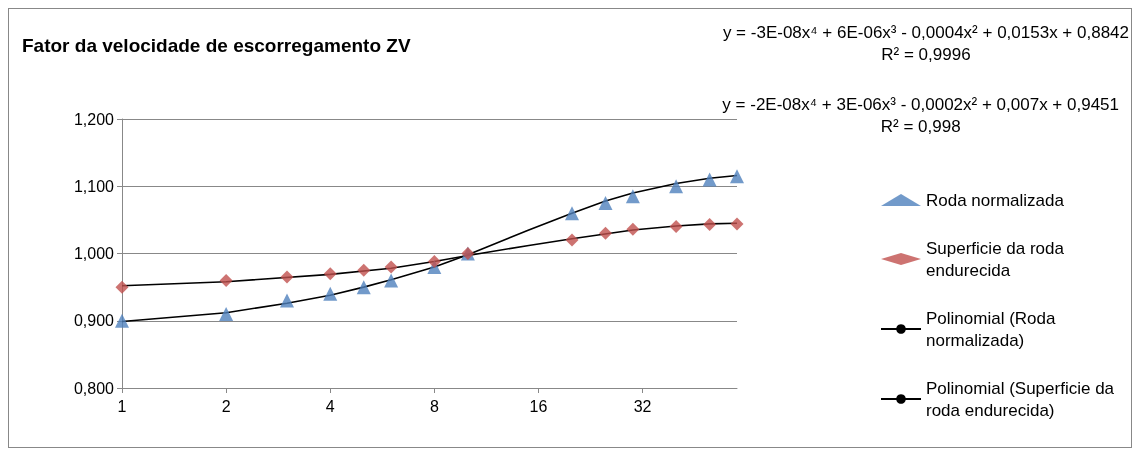 Image resolution: width=1140 pixels, height=456 pixels. Describe the element at coordinates (997, 259) in the screenshot. I see `legend-label: Superficie da roda endurecida` at that location.